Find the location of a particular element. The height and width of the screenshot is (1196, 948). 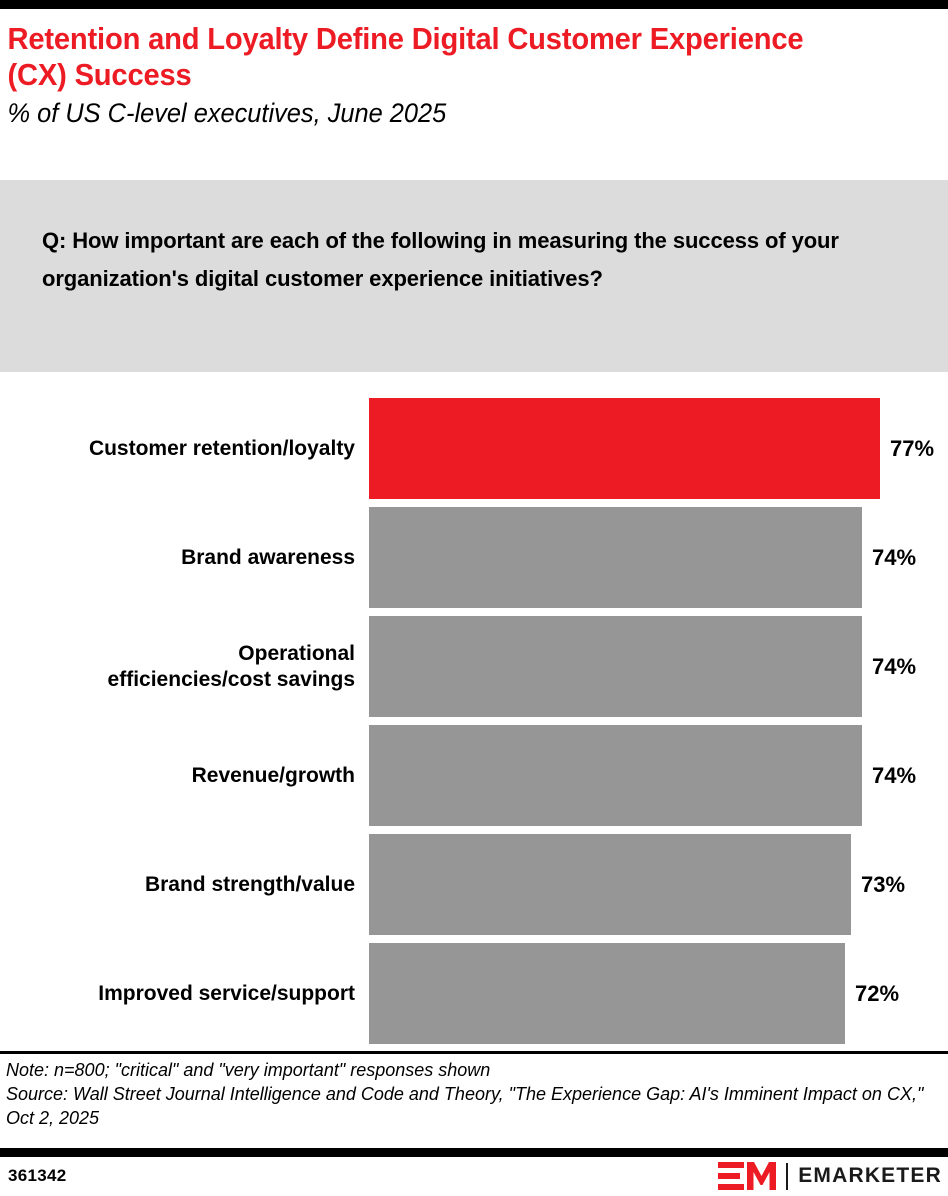

bar-track: 77% is located at coordinates (658, 448).